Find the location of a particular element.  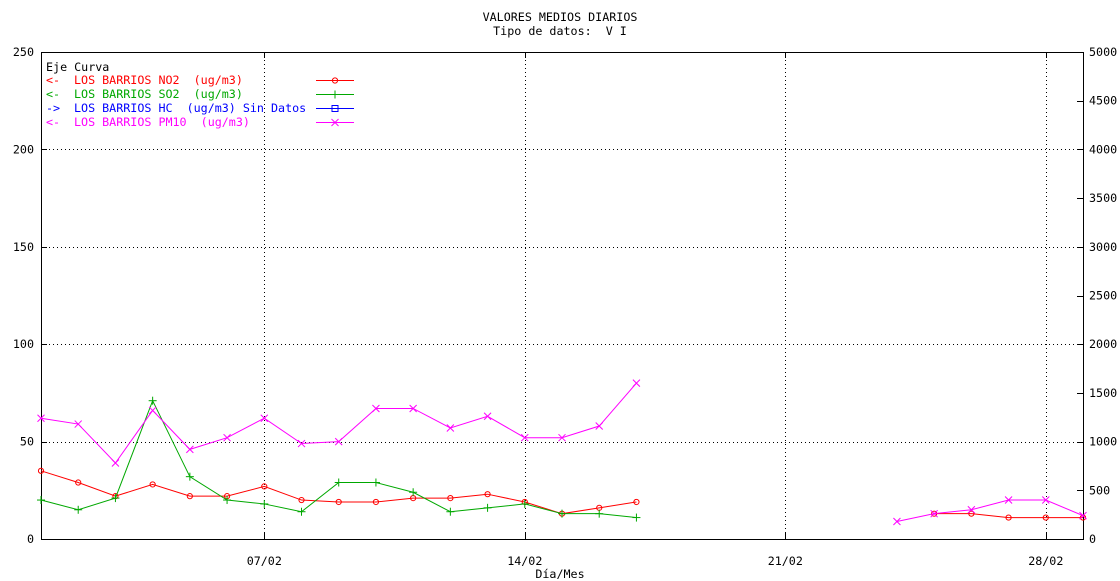

y2-tick-label: 3000 is located at coordinates (1103, 247).